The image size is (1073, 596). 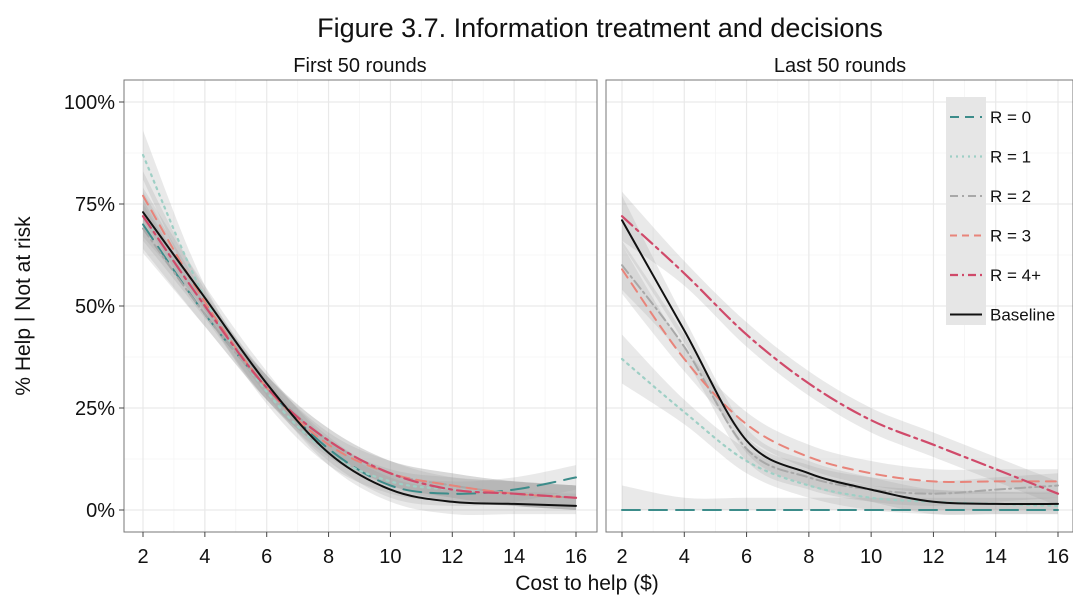 I want to click on legend-label: R = 2, so click(x=1010, y=196).